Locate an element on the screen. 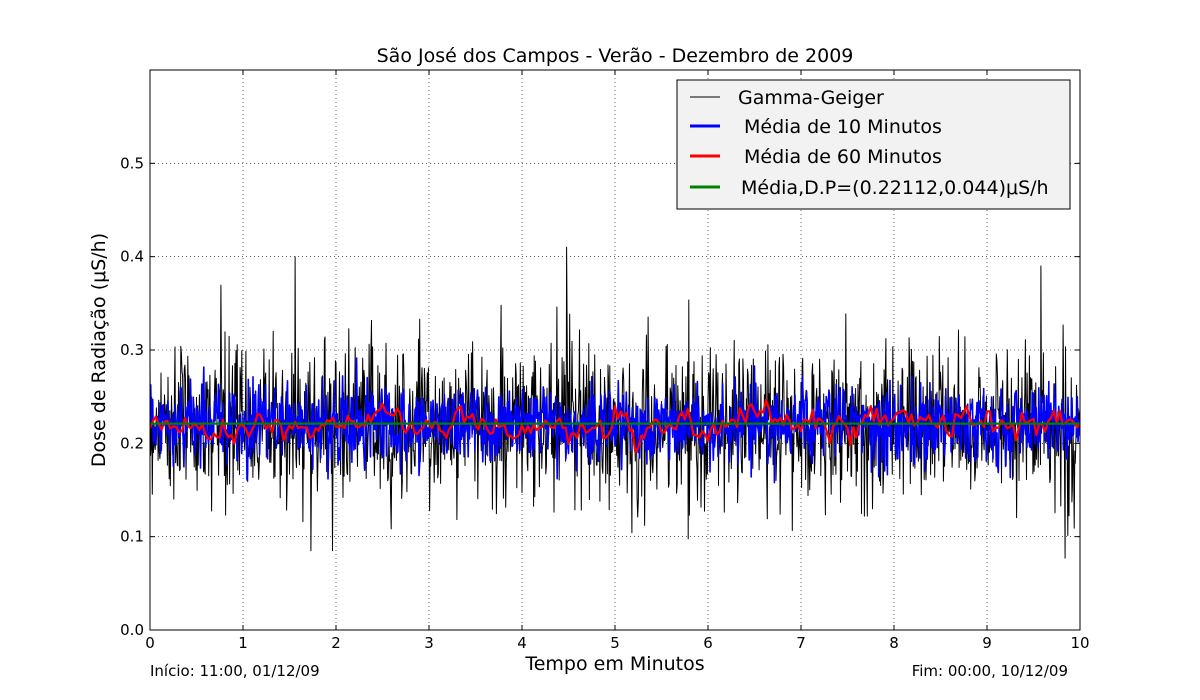 This screenshot has height=700, width=1200. x-tick-label: 8 is located at coordinates (894, 643).